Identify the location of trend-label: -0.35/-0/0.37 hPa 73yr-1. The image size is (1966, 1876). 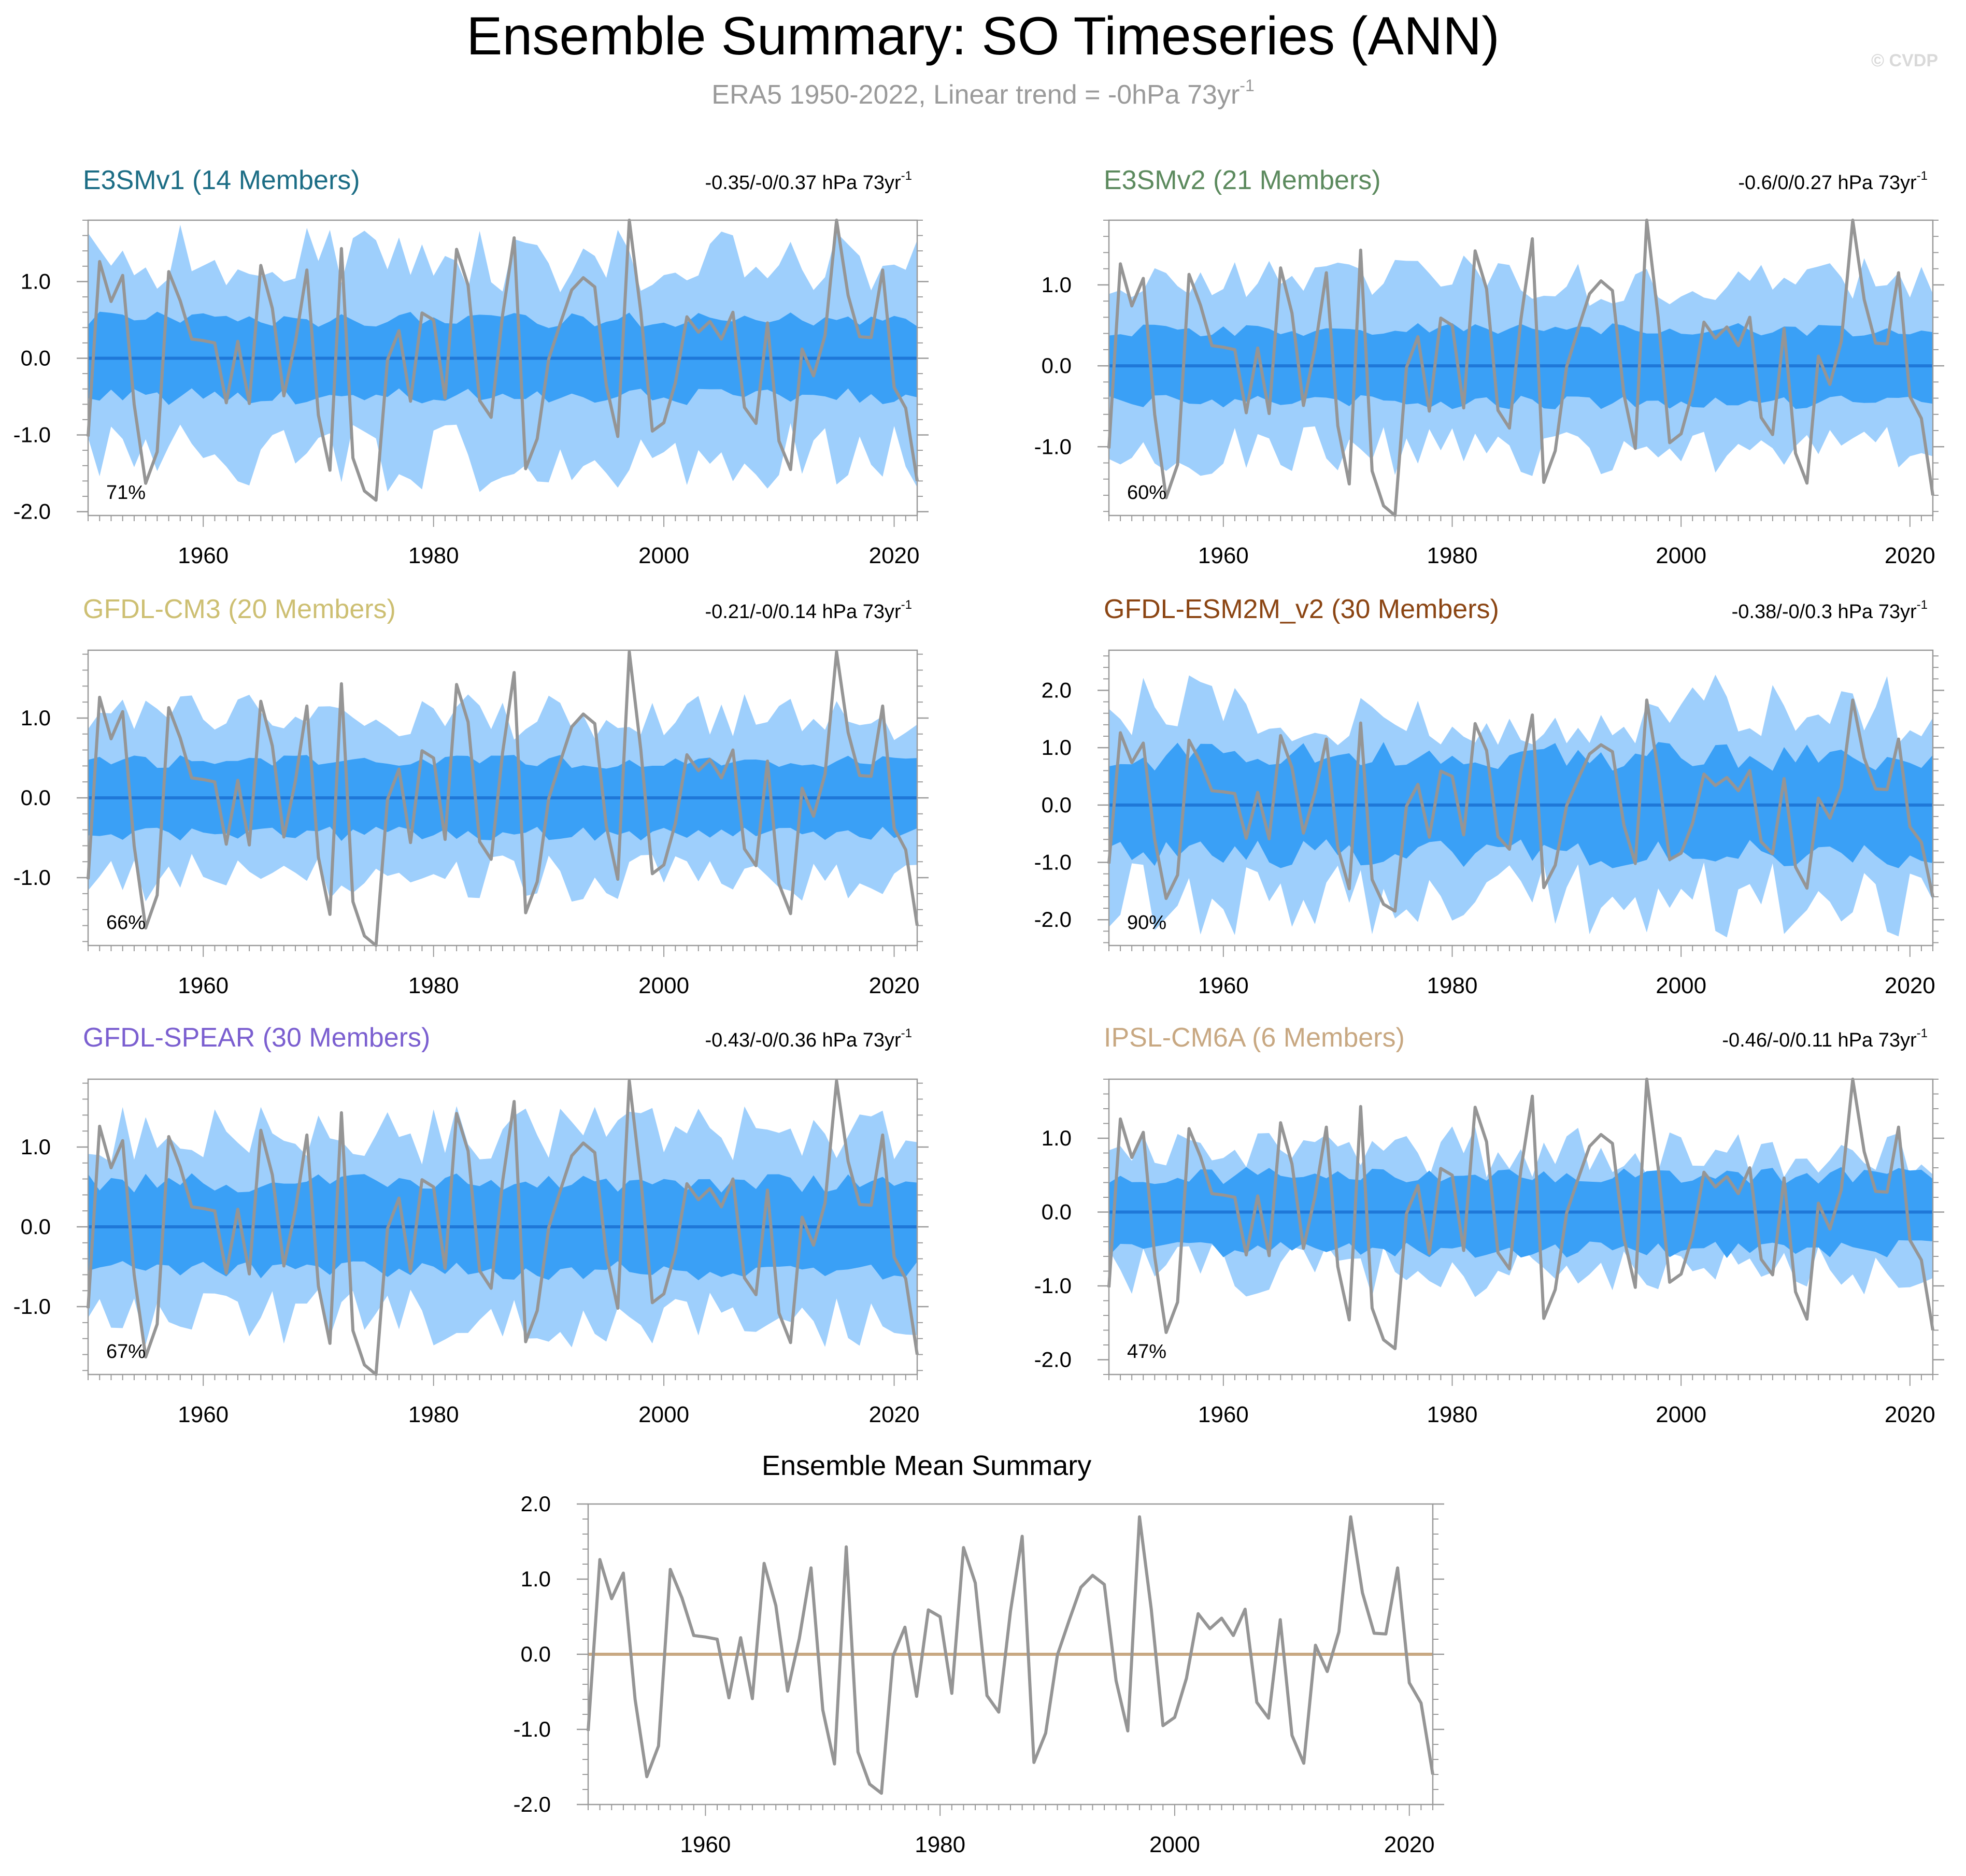
(809, 181).